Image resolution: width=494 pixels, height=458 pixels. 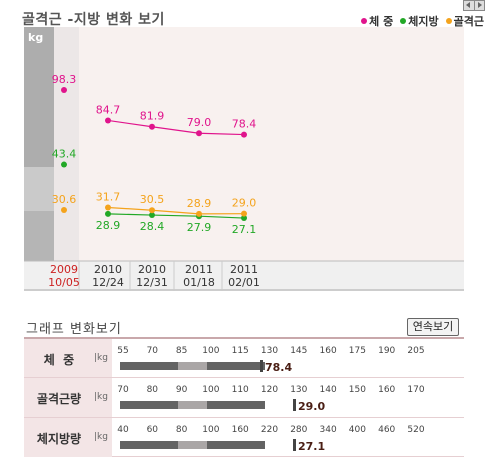 What do you see at coordinates (182, 390) in the screenshot?
I see `scale-tick-label: 90` at bounding box center [182, 390].